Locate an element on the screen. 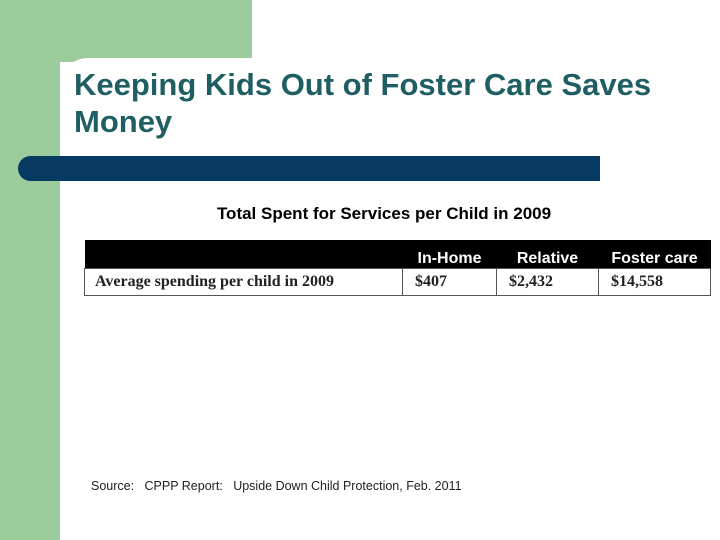  decorative-corner-curve is located at coordinates (156, 78).